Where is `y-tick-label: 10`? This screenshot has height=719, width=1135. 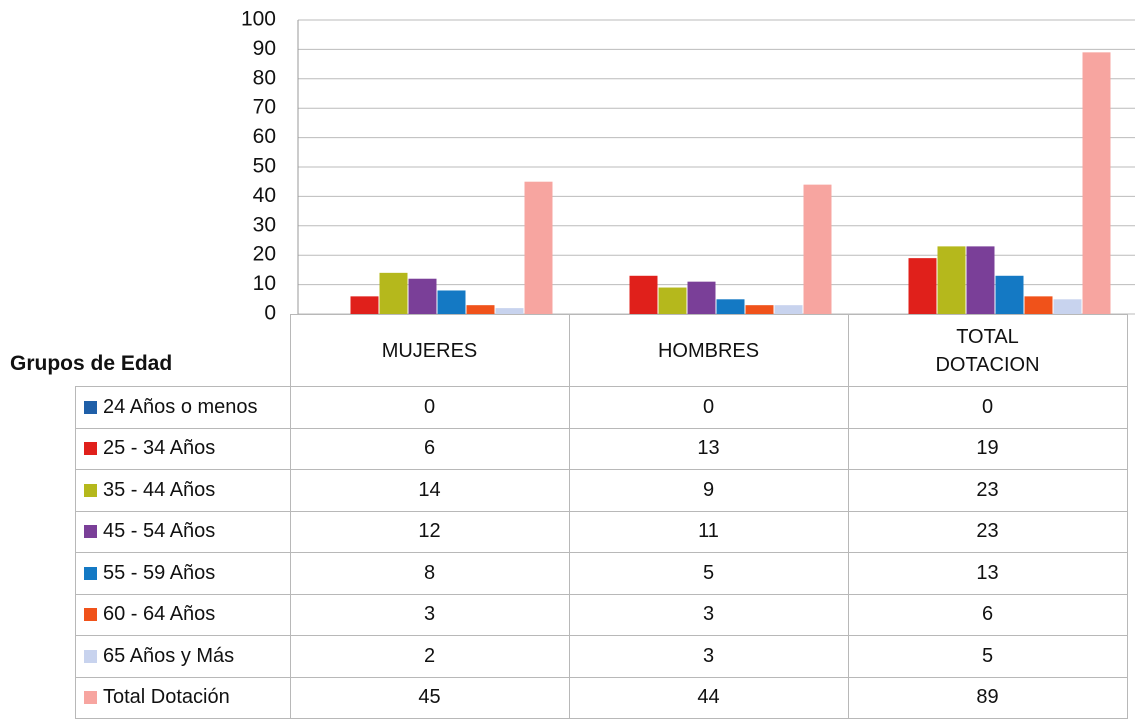 y-tick-label: 10 is located at coordinates (264, 283).